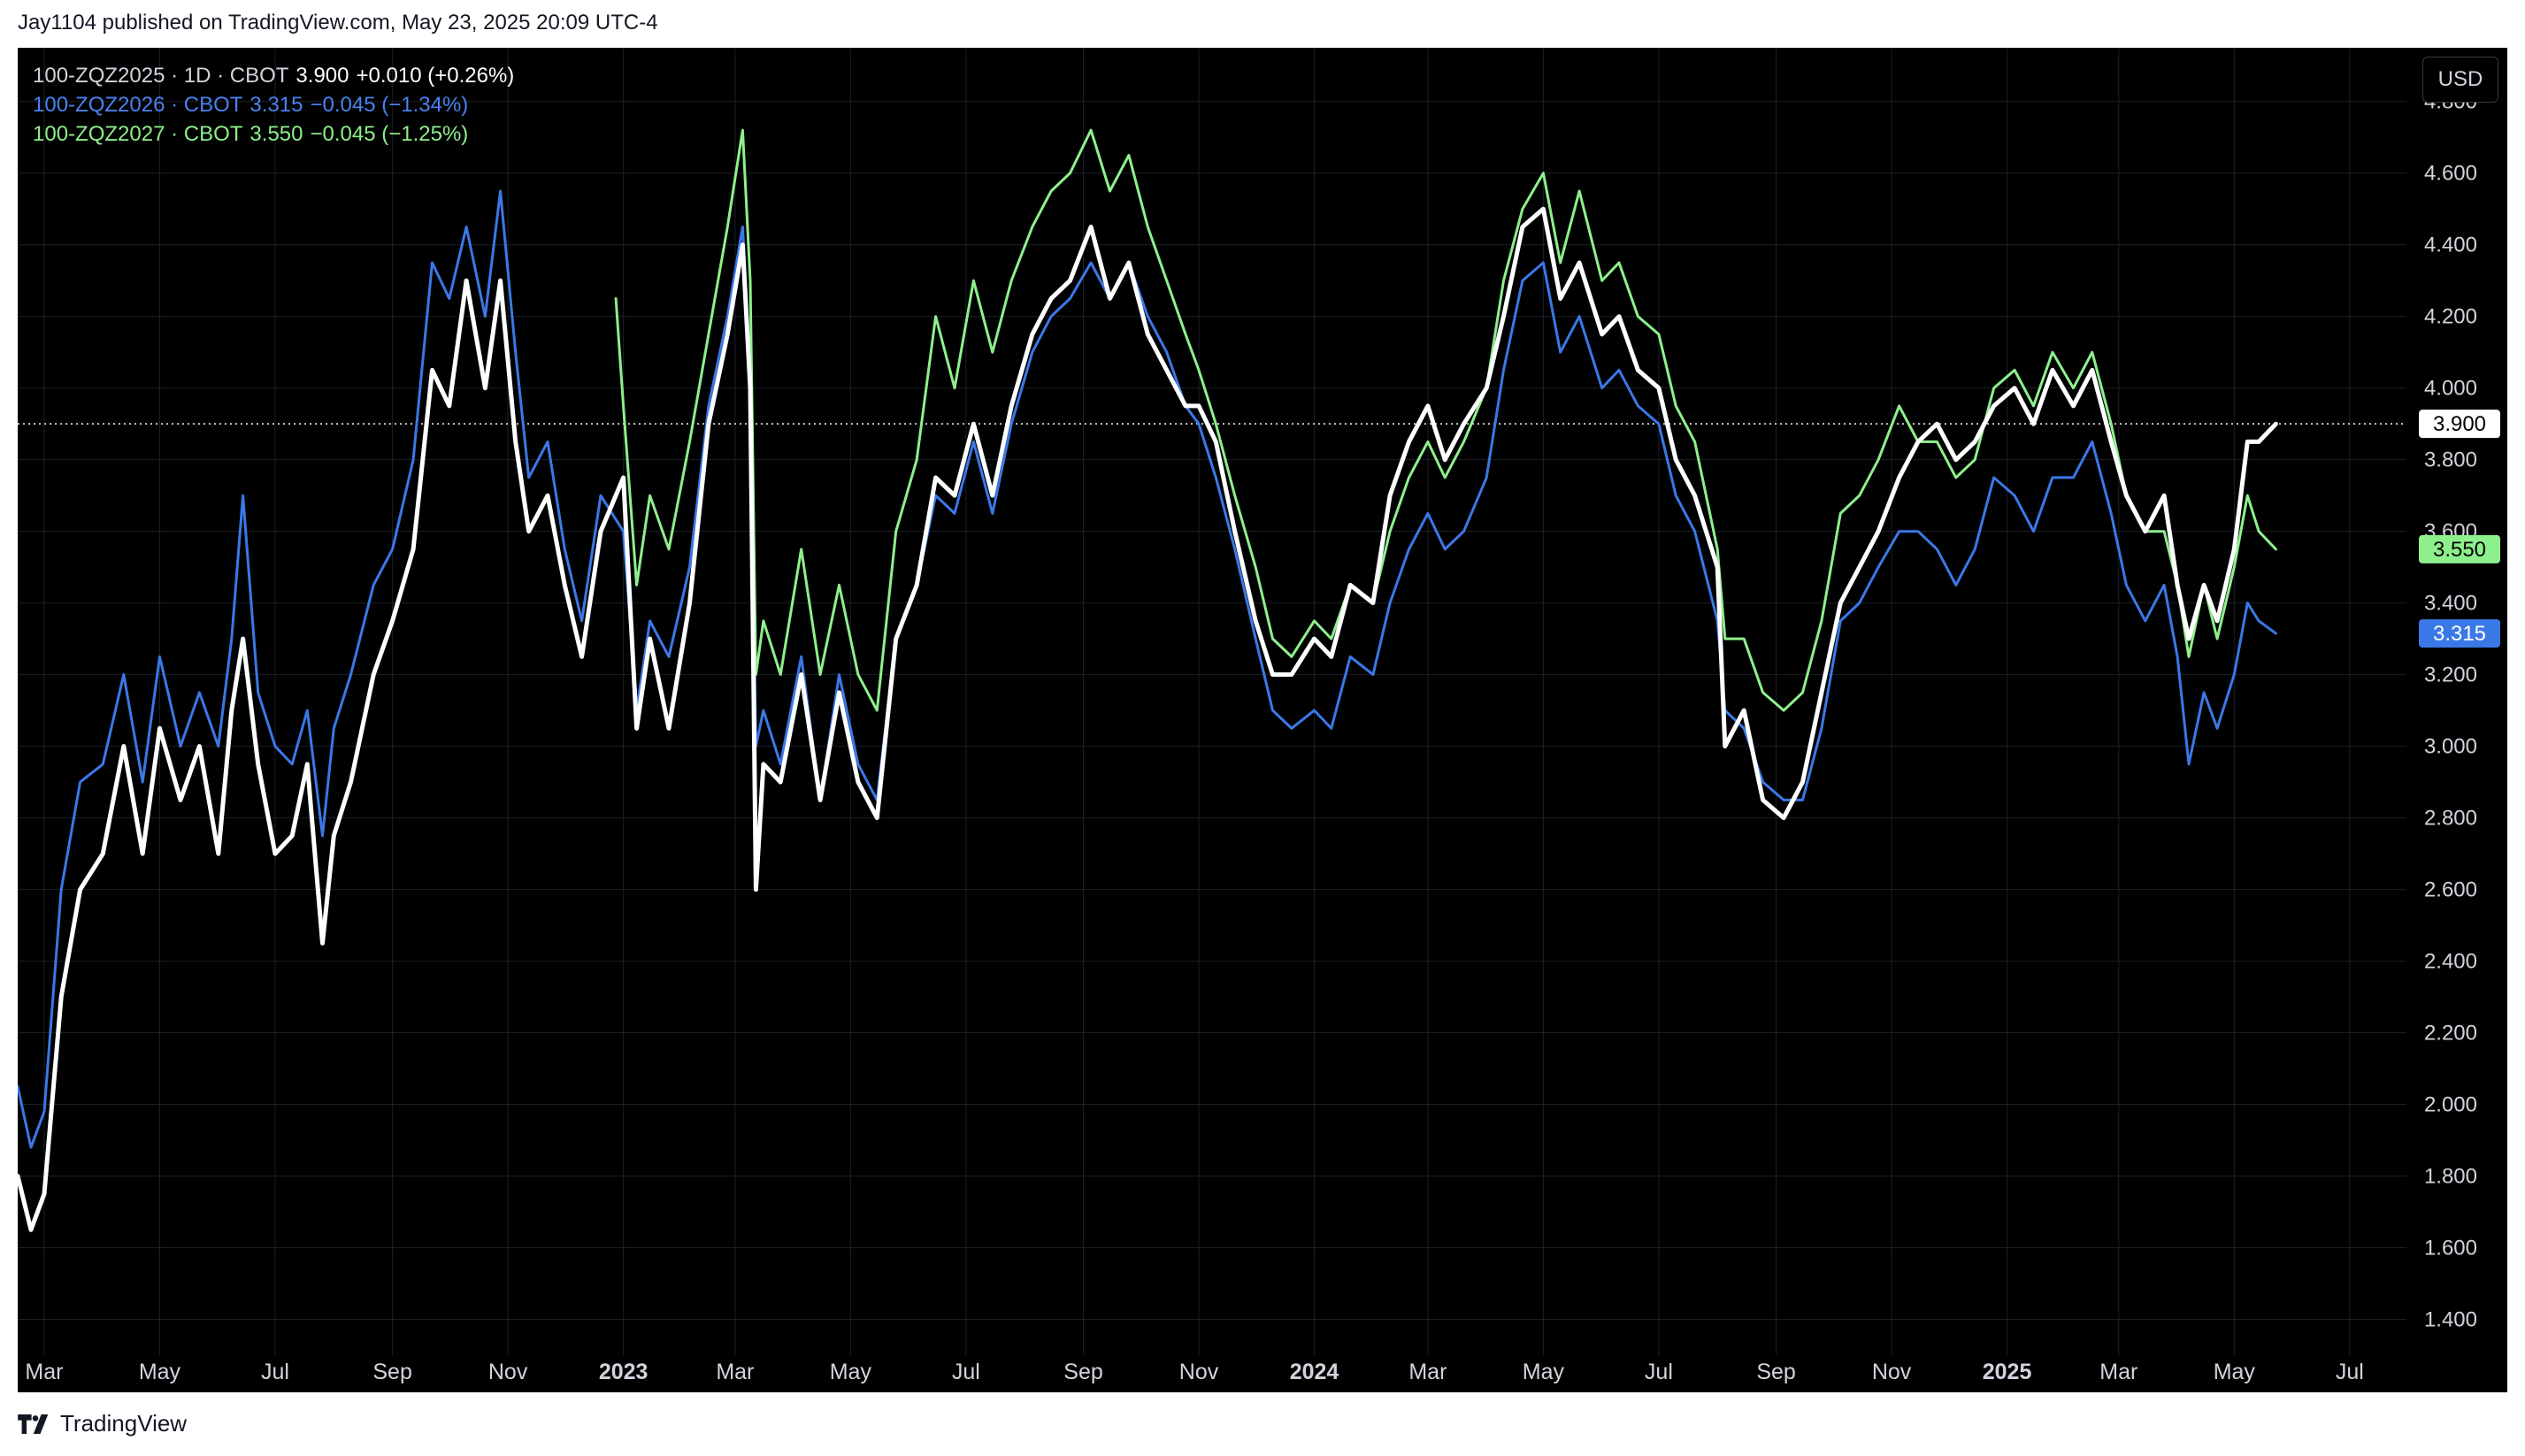  I want to click on legend-row-zqz2027: 100-ZQZ2027 · CBOT 3.550 −0.045 (−1.25%), so click(277, 134).